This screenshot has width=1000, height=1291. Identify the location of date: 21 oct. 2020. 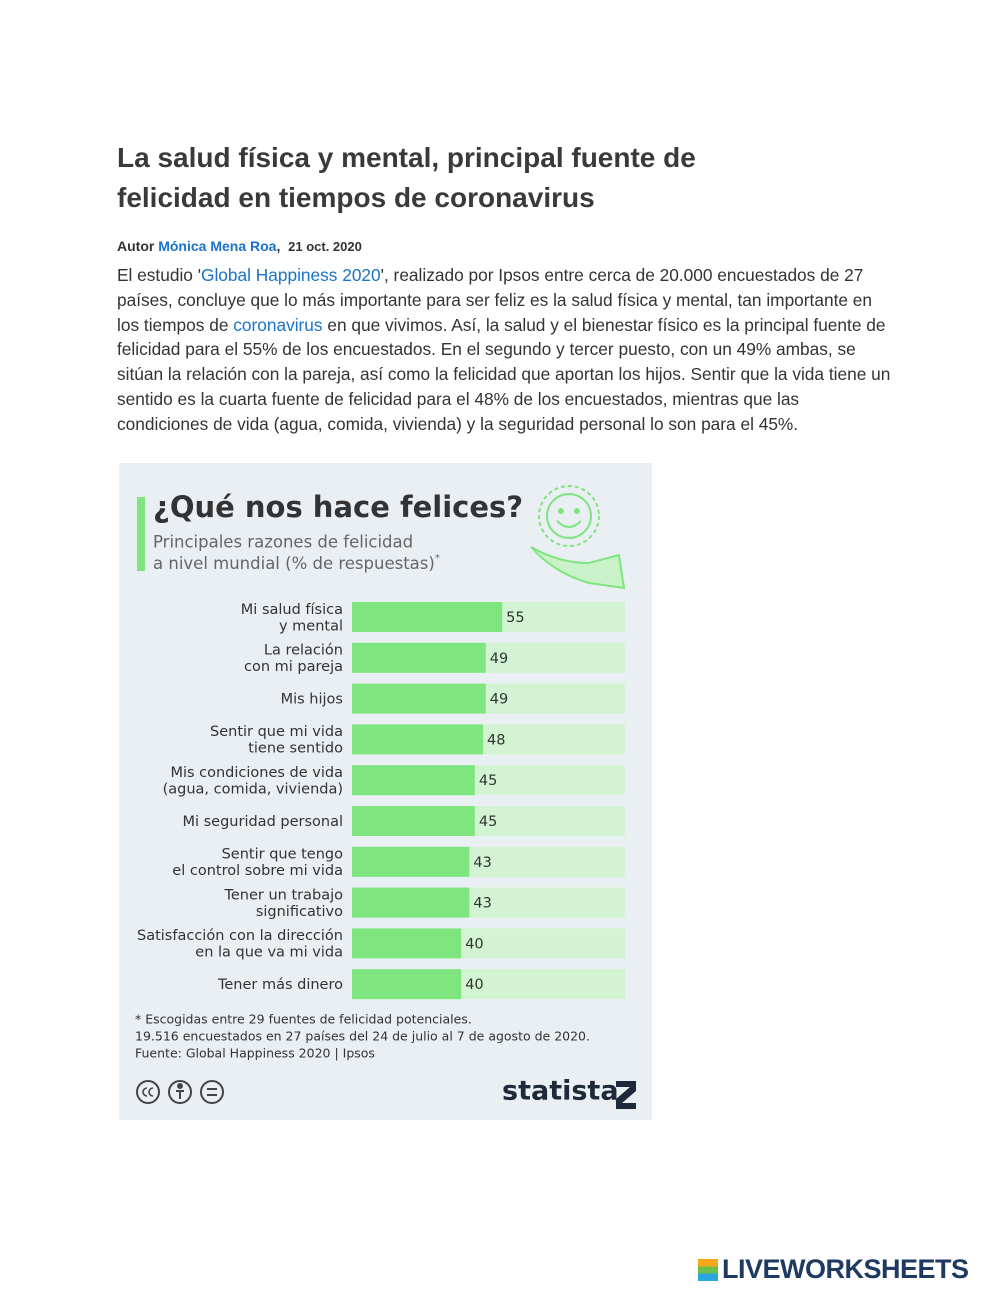
(325, 246).